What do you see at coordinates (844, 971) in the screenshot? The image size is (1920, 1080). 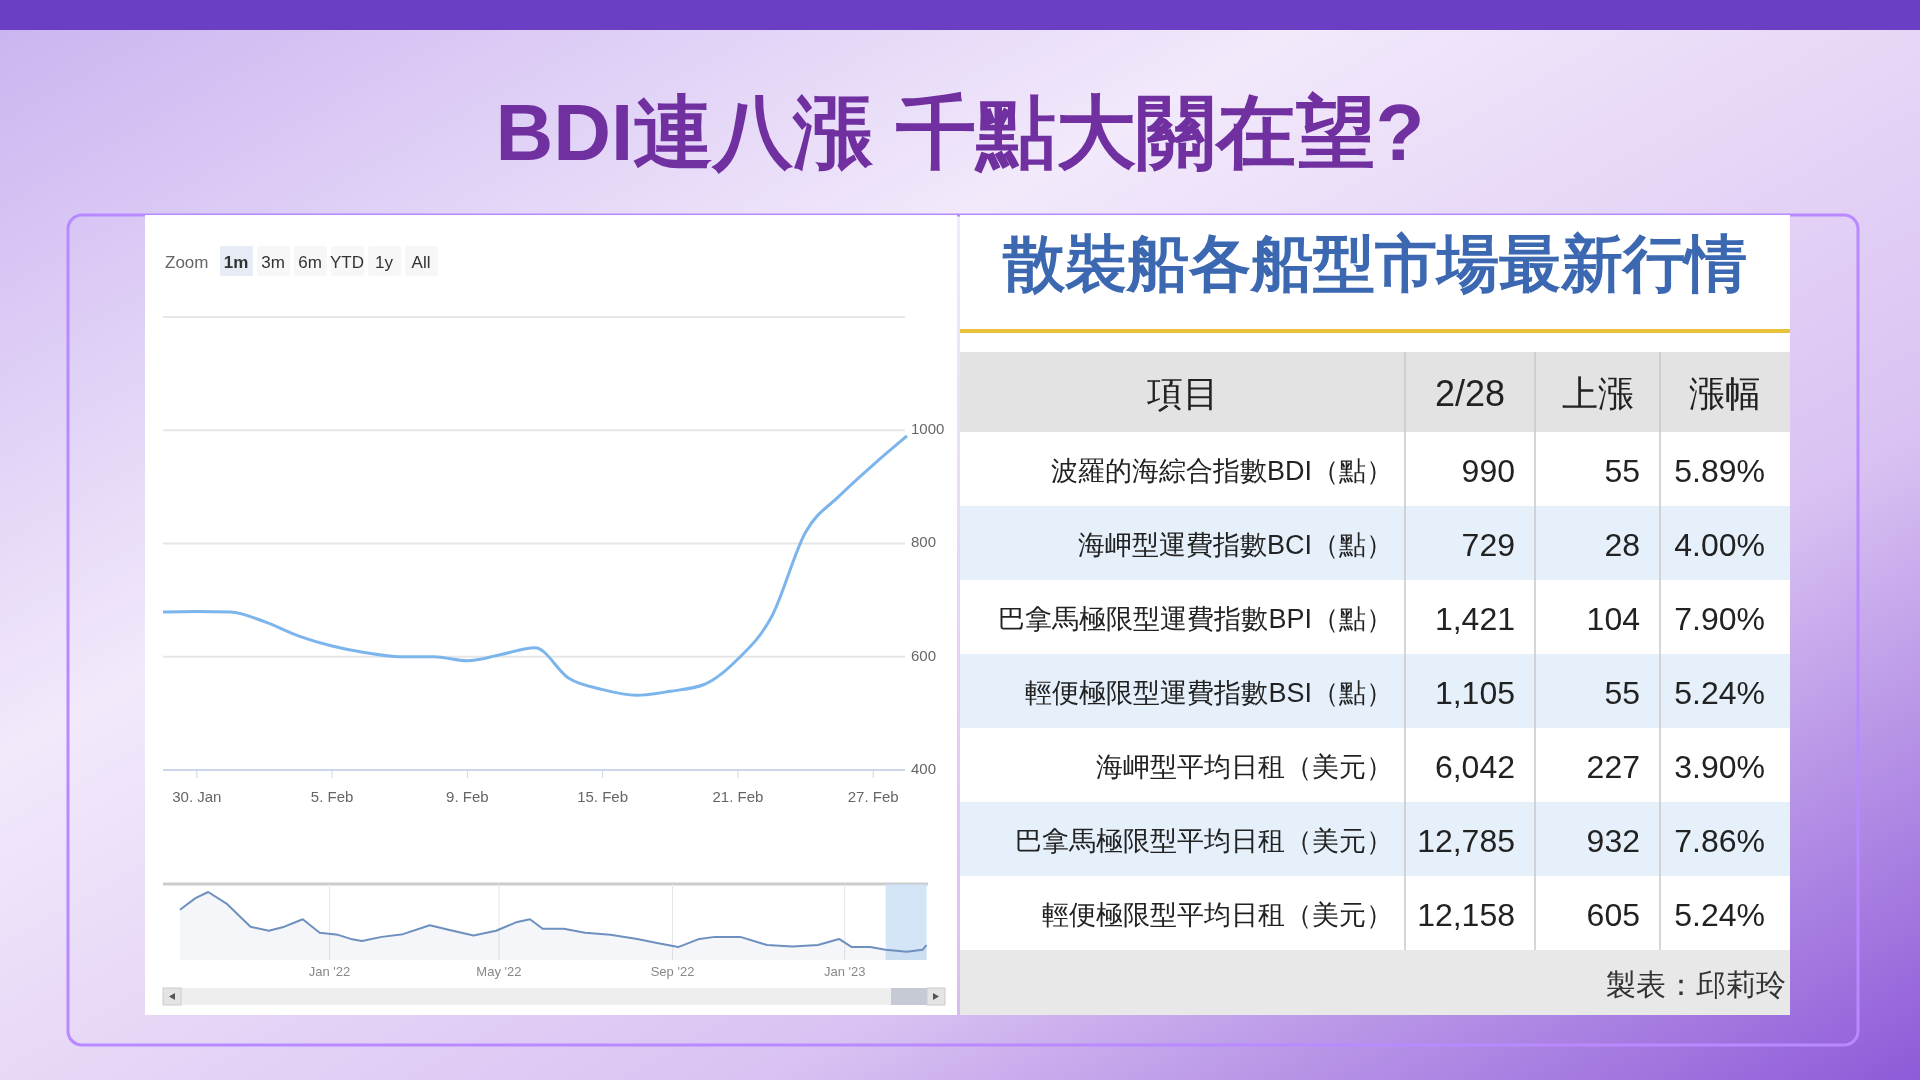 I see `x-tick-label: Jan '23` at bounding box center [844, 971].